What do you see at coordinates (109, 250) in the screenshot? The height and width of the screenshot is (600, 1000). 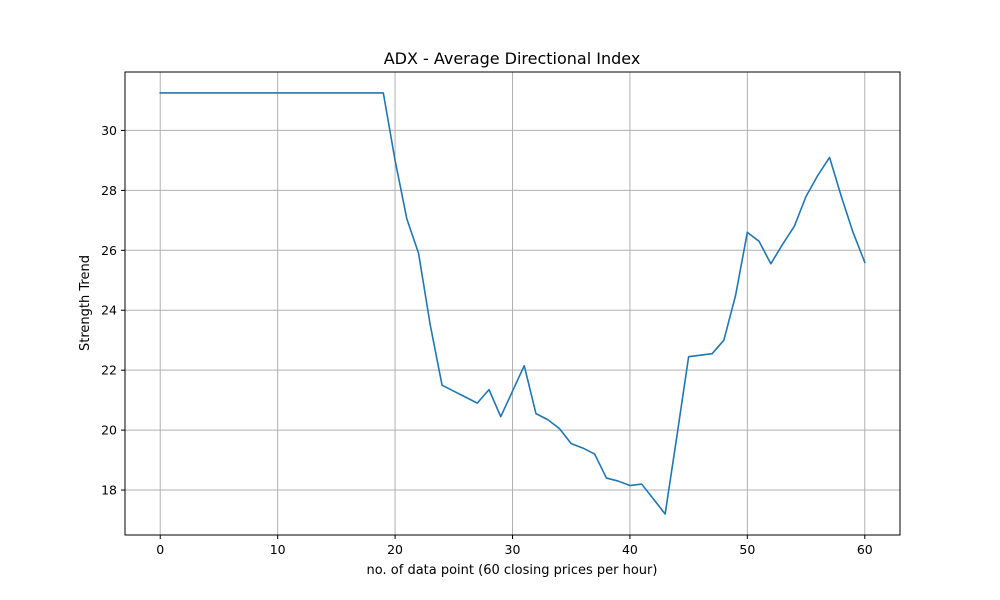 I see `y-tick-label: 26` at bounding box center [109, 250].